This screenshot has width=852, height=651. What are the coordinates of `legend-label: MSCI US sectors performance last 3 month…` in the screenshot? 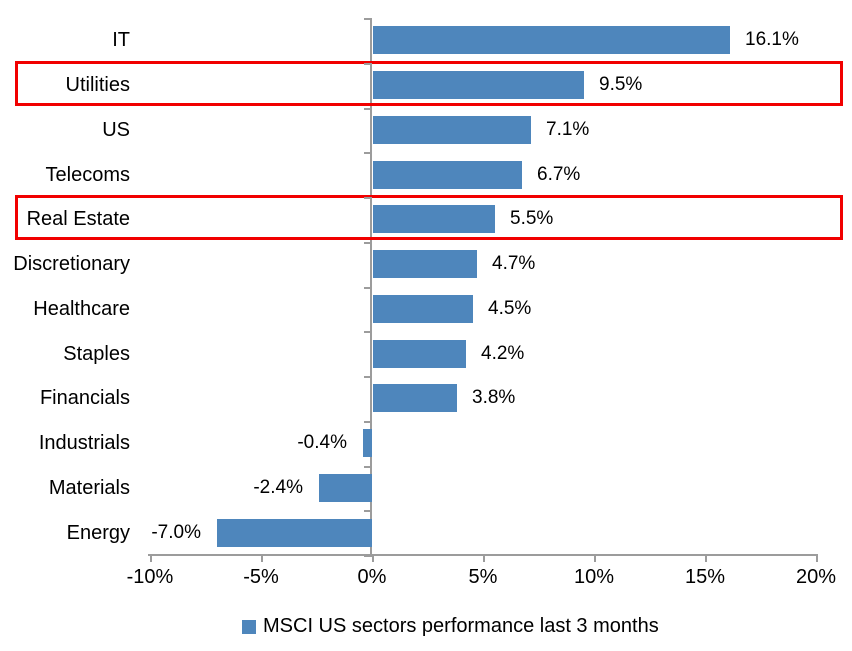 It's located at (461, 626).